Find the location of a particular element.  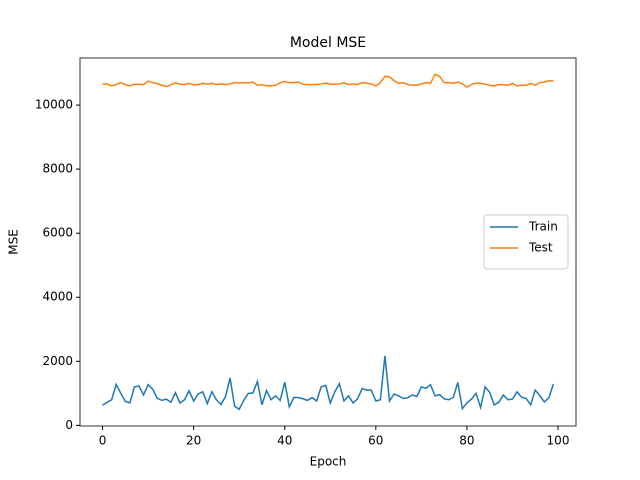

x-tick-label: 60 is located at coordinates (375, 441).